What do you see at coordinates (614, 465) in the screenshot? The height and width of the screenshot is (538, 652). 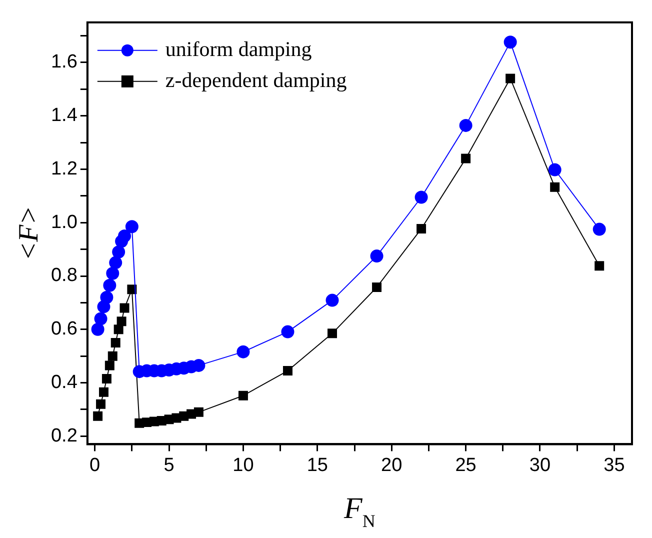 I see `x-tick-label: 35` at bounding box center [614, 465].